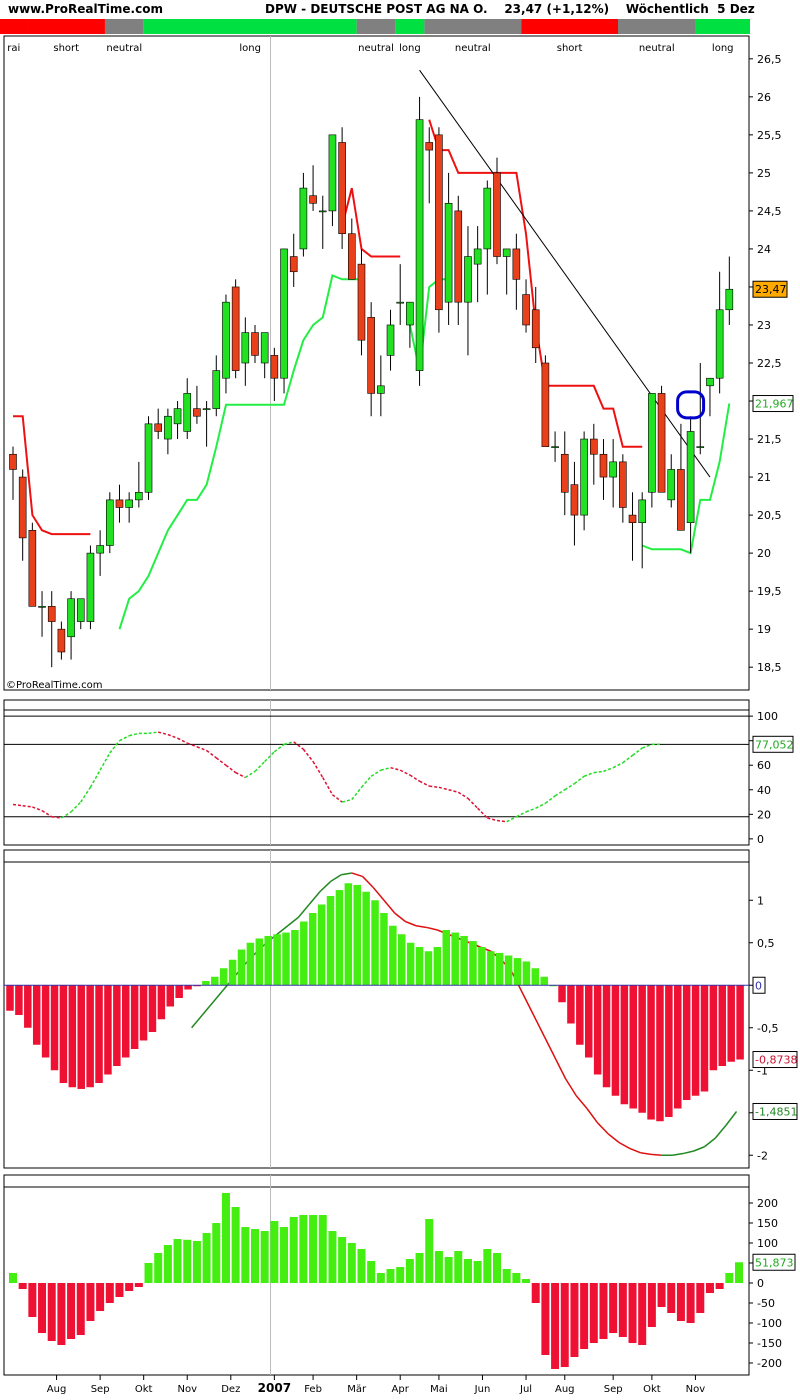 The image size is (800, 1400). I want to click on macd-zero-box, so click(759, 985).